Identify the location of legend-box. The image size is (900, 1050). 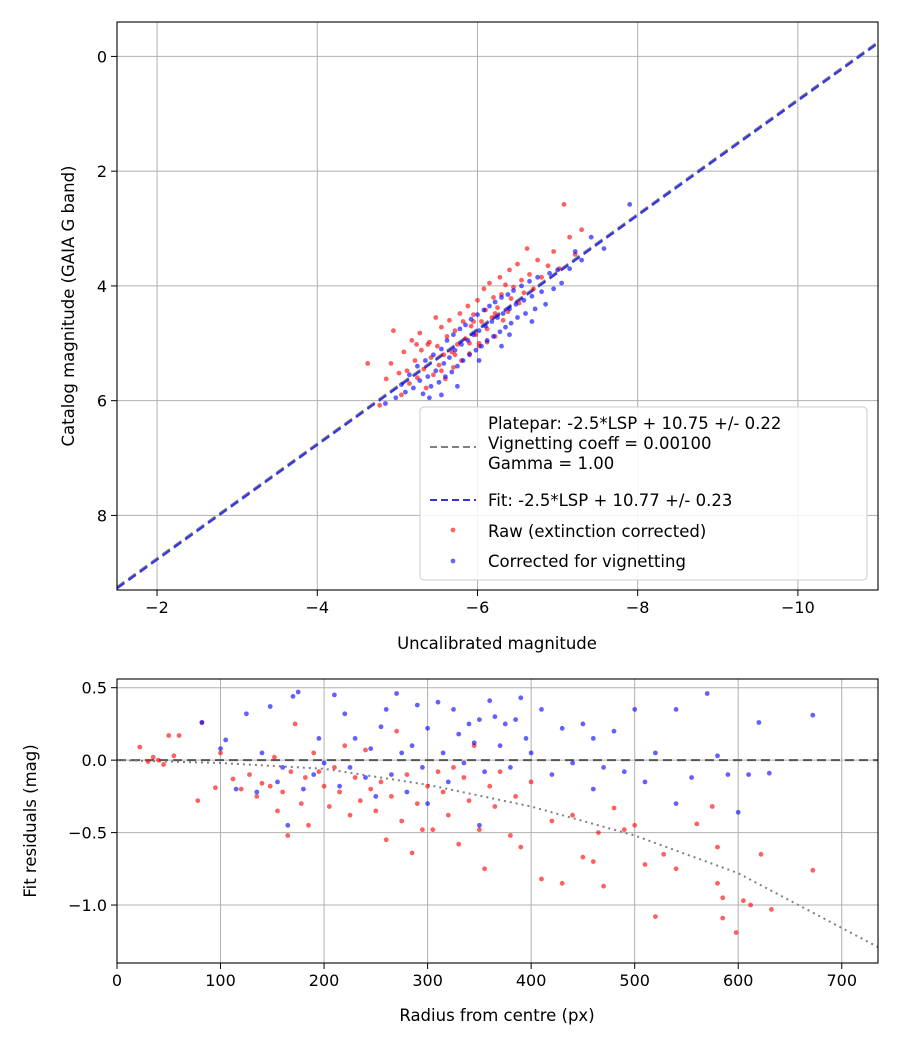
(643, 493).